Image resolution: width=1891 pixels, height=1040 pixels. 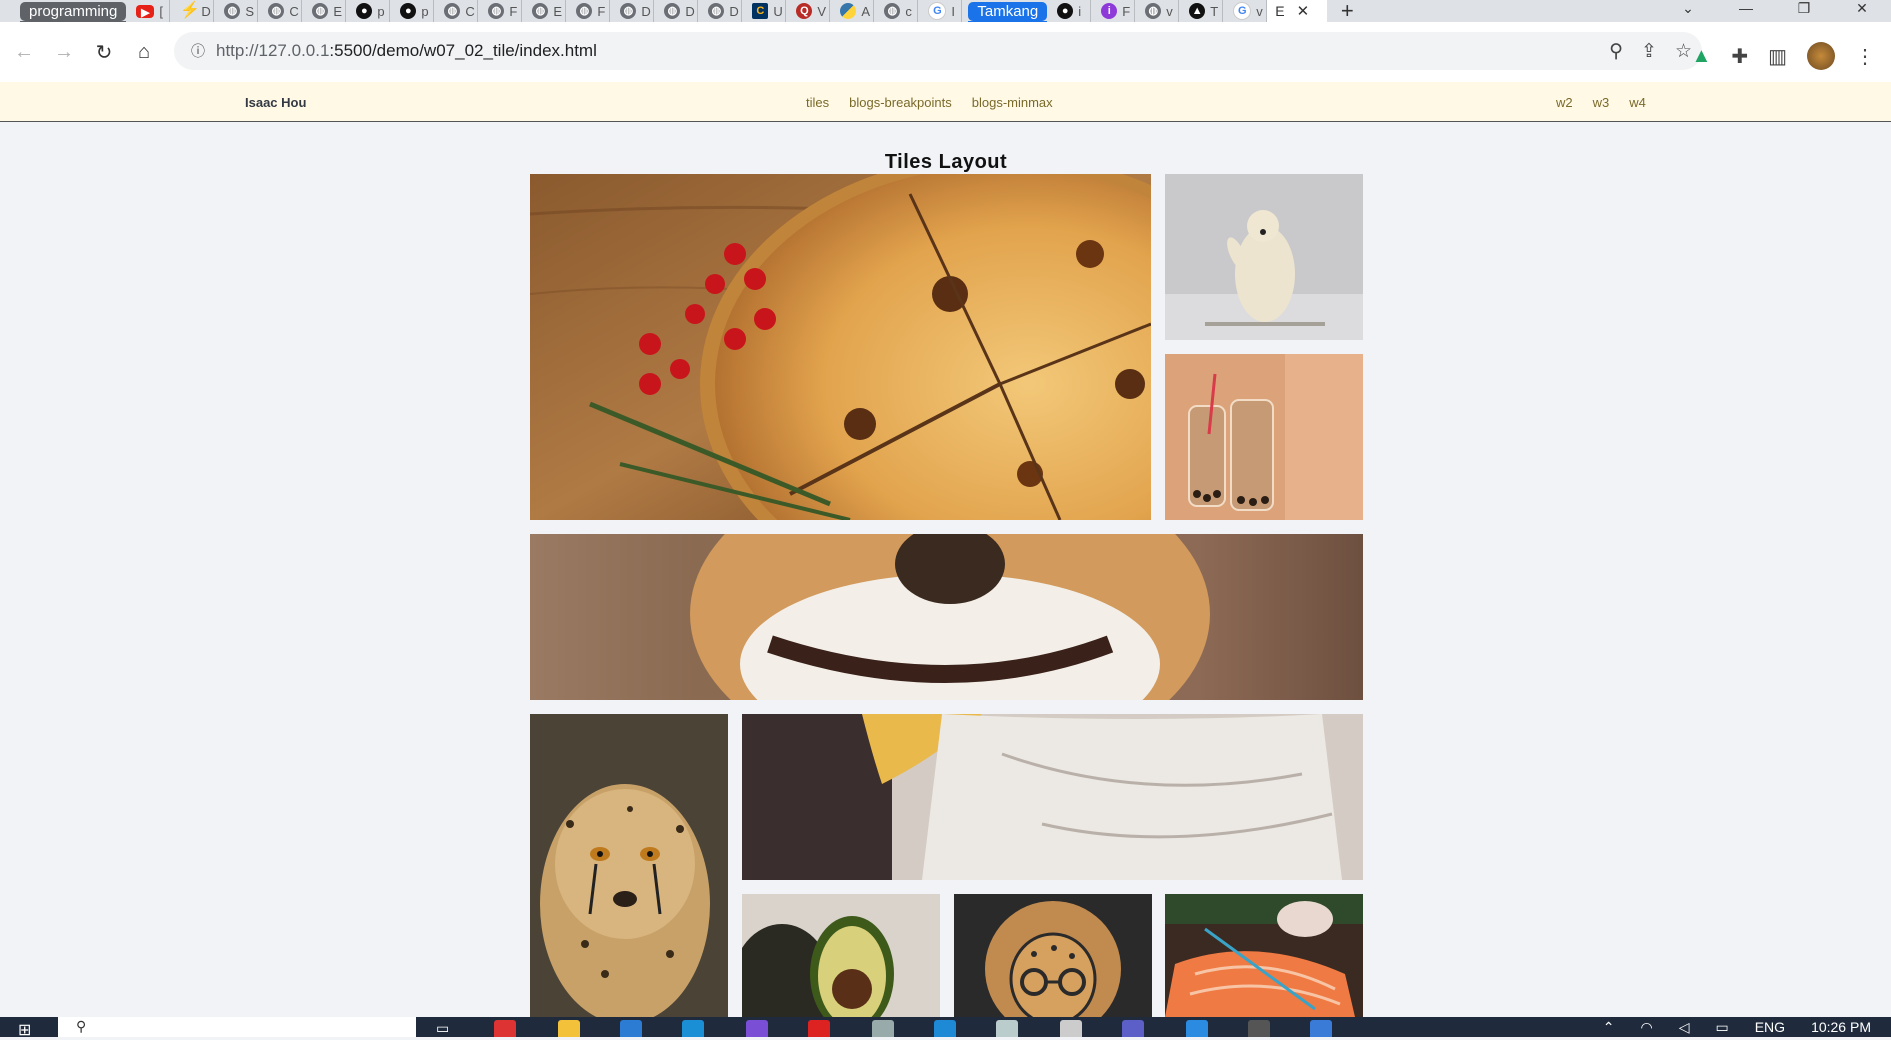 I want to click on network-icon: ◠, so click(x=1646, y=1027).